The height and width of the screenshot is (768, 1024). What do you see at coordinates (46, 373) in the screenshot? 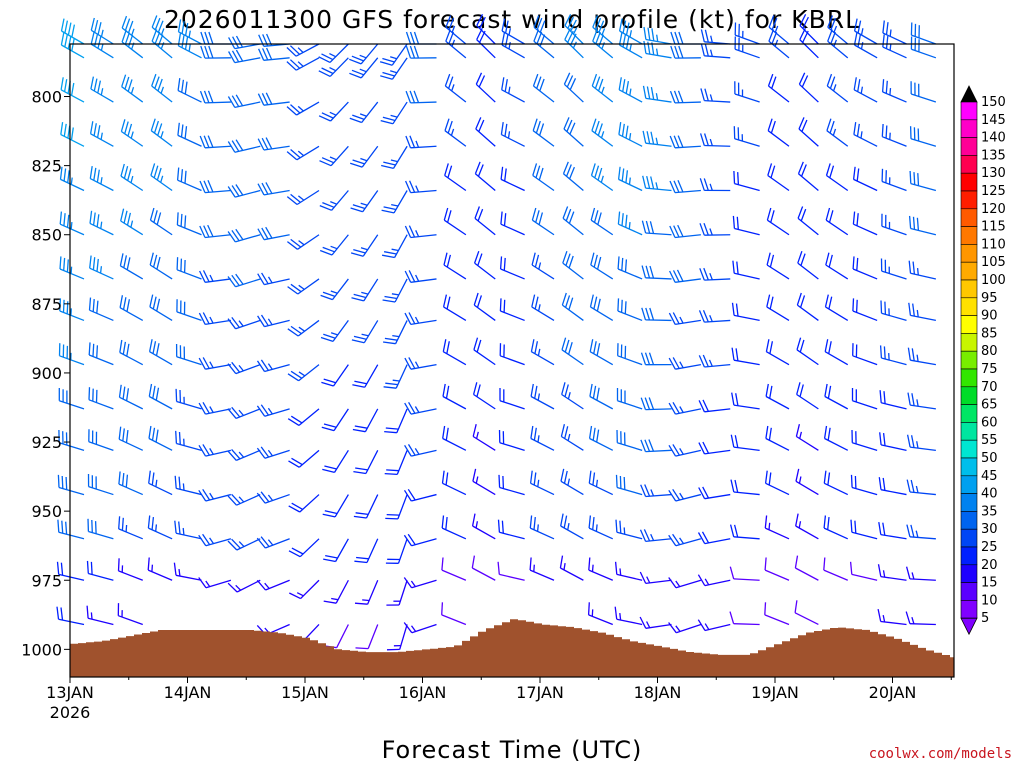
I see `y-tick-label: 900` at bounding box center [46, 373].